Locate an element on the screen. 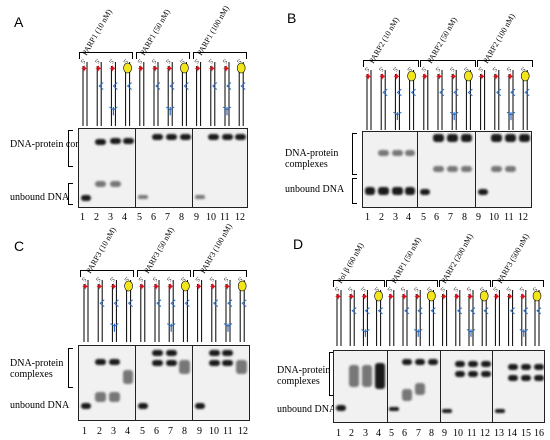  panel-a-complexes-label: DNA-protein complexes is located at coordinates (59, 144).